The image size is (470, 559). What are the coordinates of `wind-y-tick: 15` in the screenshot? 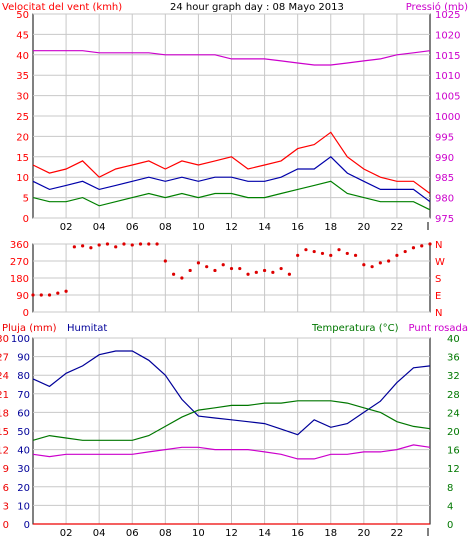 It's located at (22, 158).